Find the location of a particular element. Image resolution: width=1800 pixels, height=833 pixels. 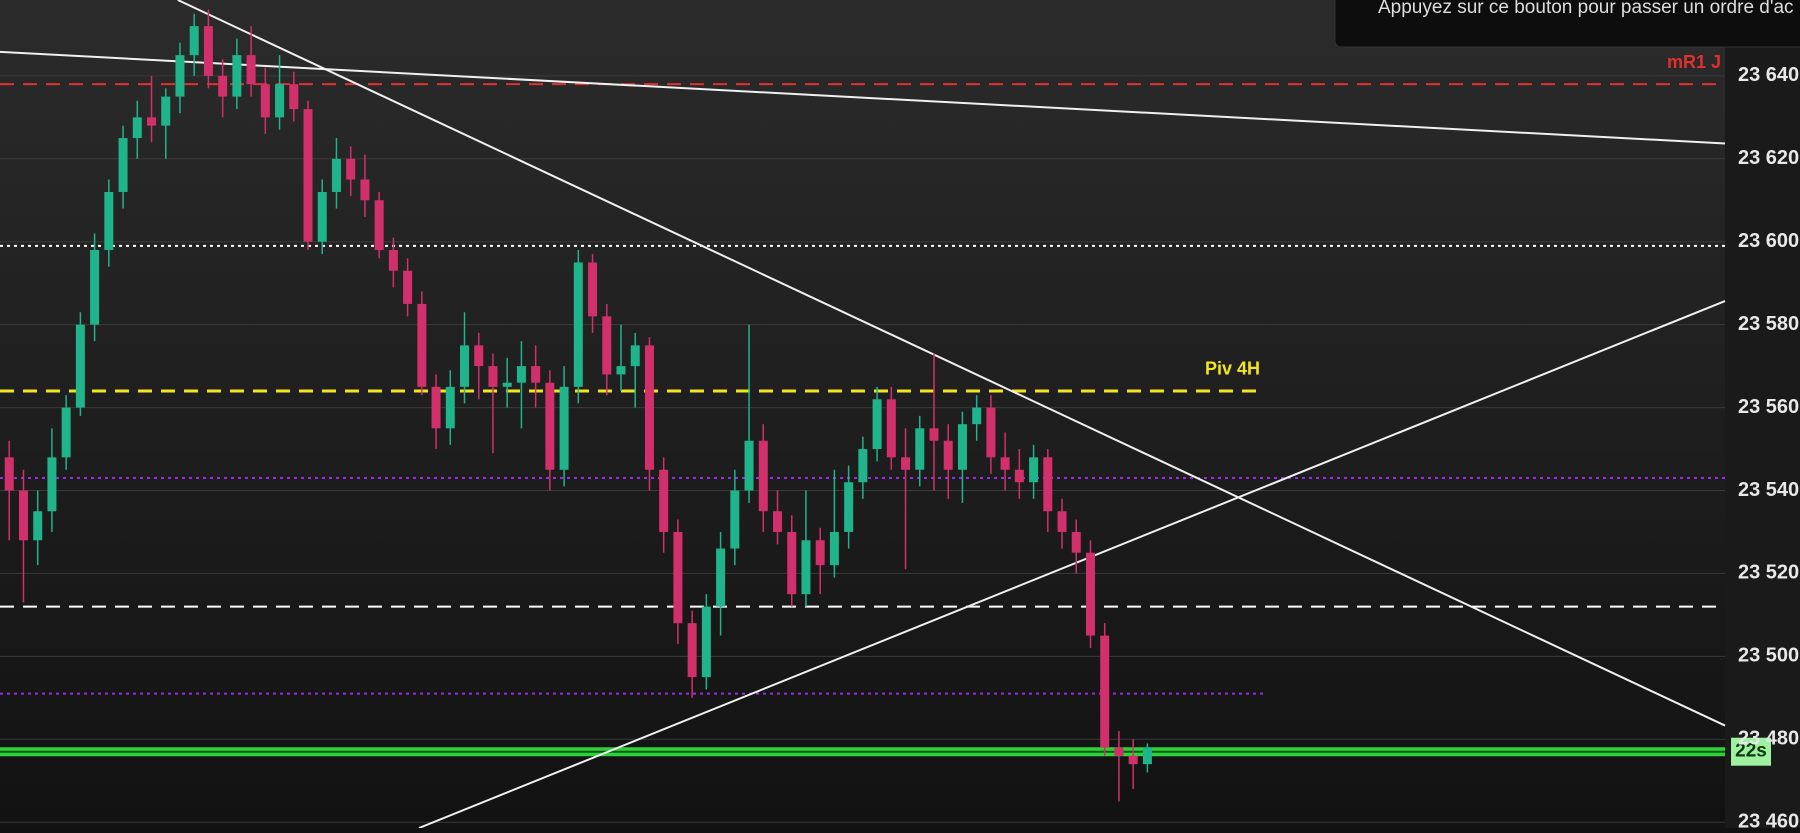

y-tick-label: 23 560 is located at coordinates (1768, 407).